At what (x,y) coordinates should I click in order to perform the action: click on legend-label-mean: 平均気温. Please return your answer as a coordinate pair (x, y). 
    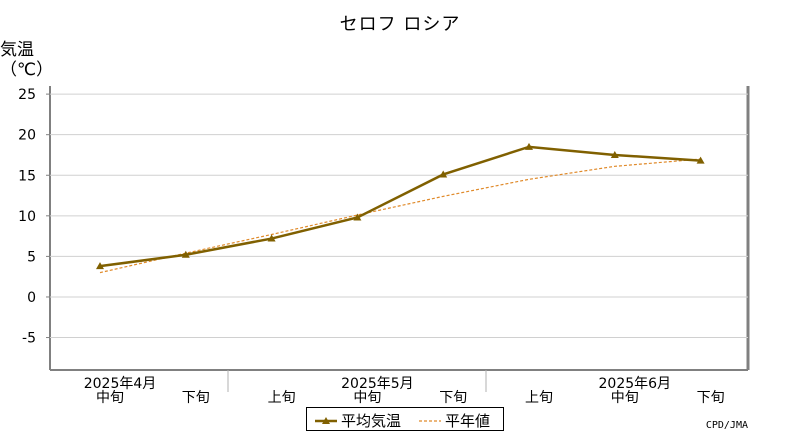
    Looking at the image, I should click on (371, 421).